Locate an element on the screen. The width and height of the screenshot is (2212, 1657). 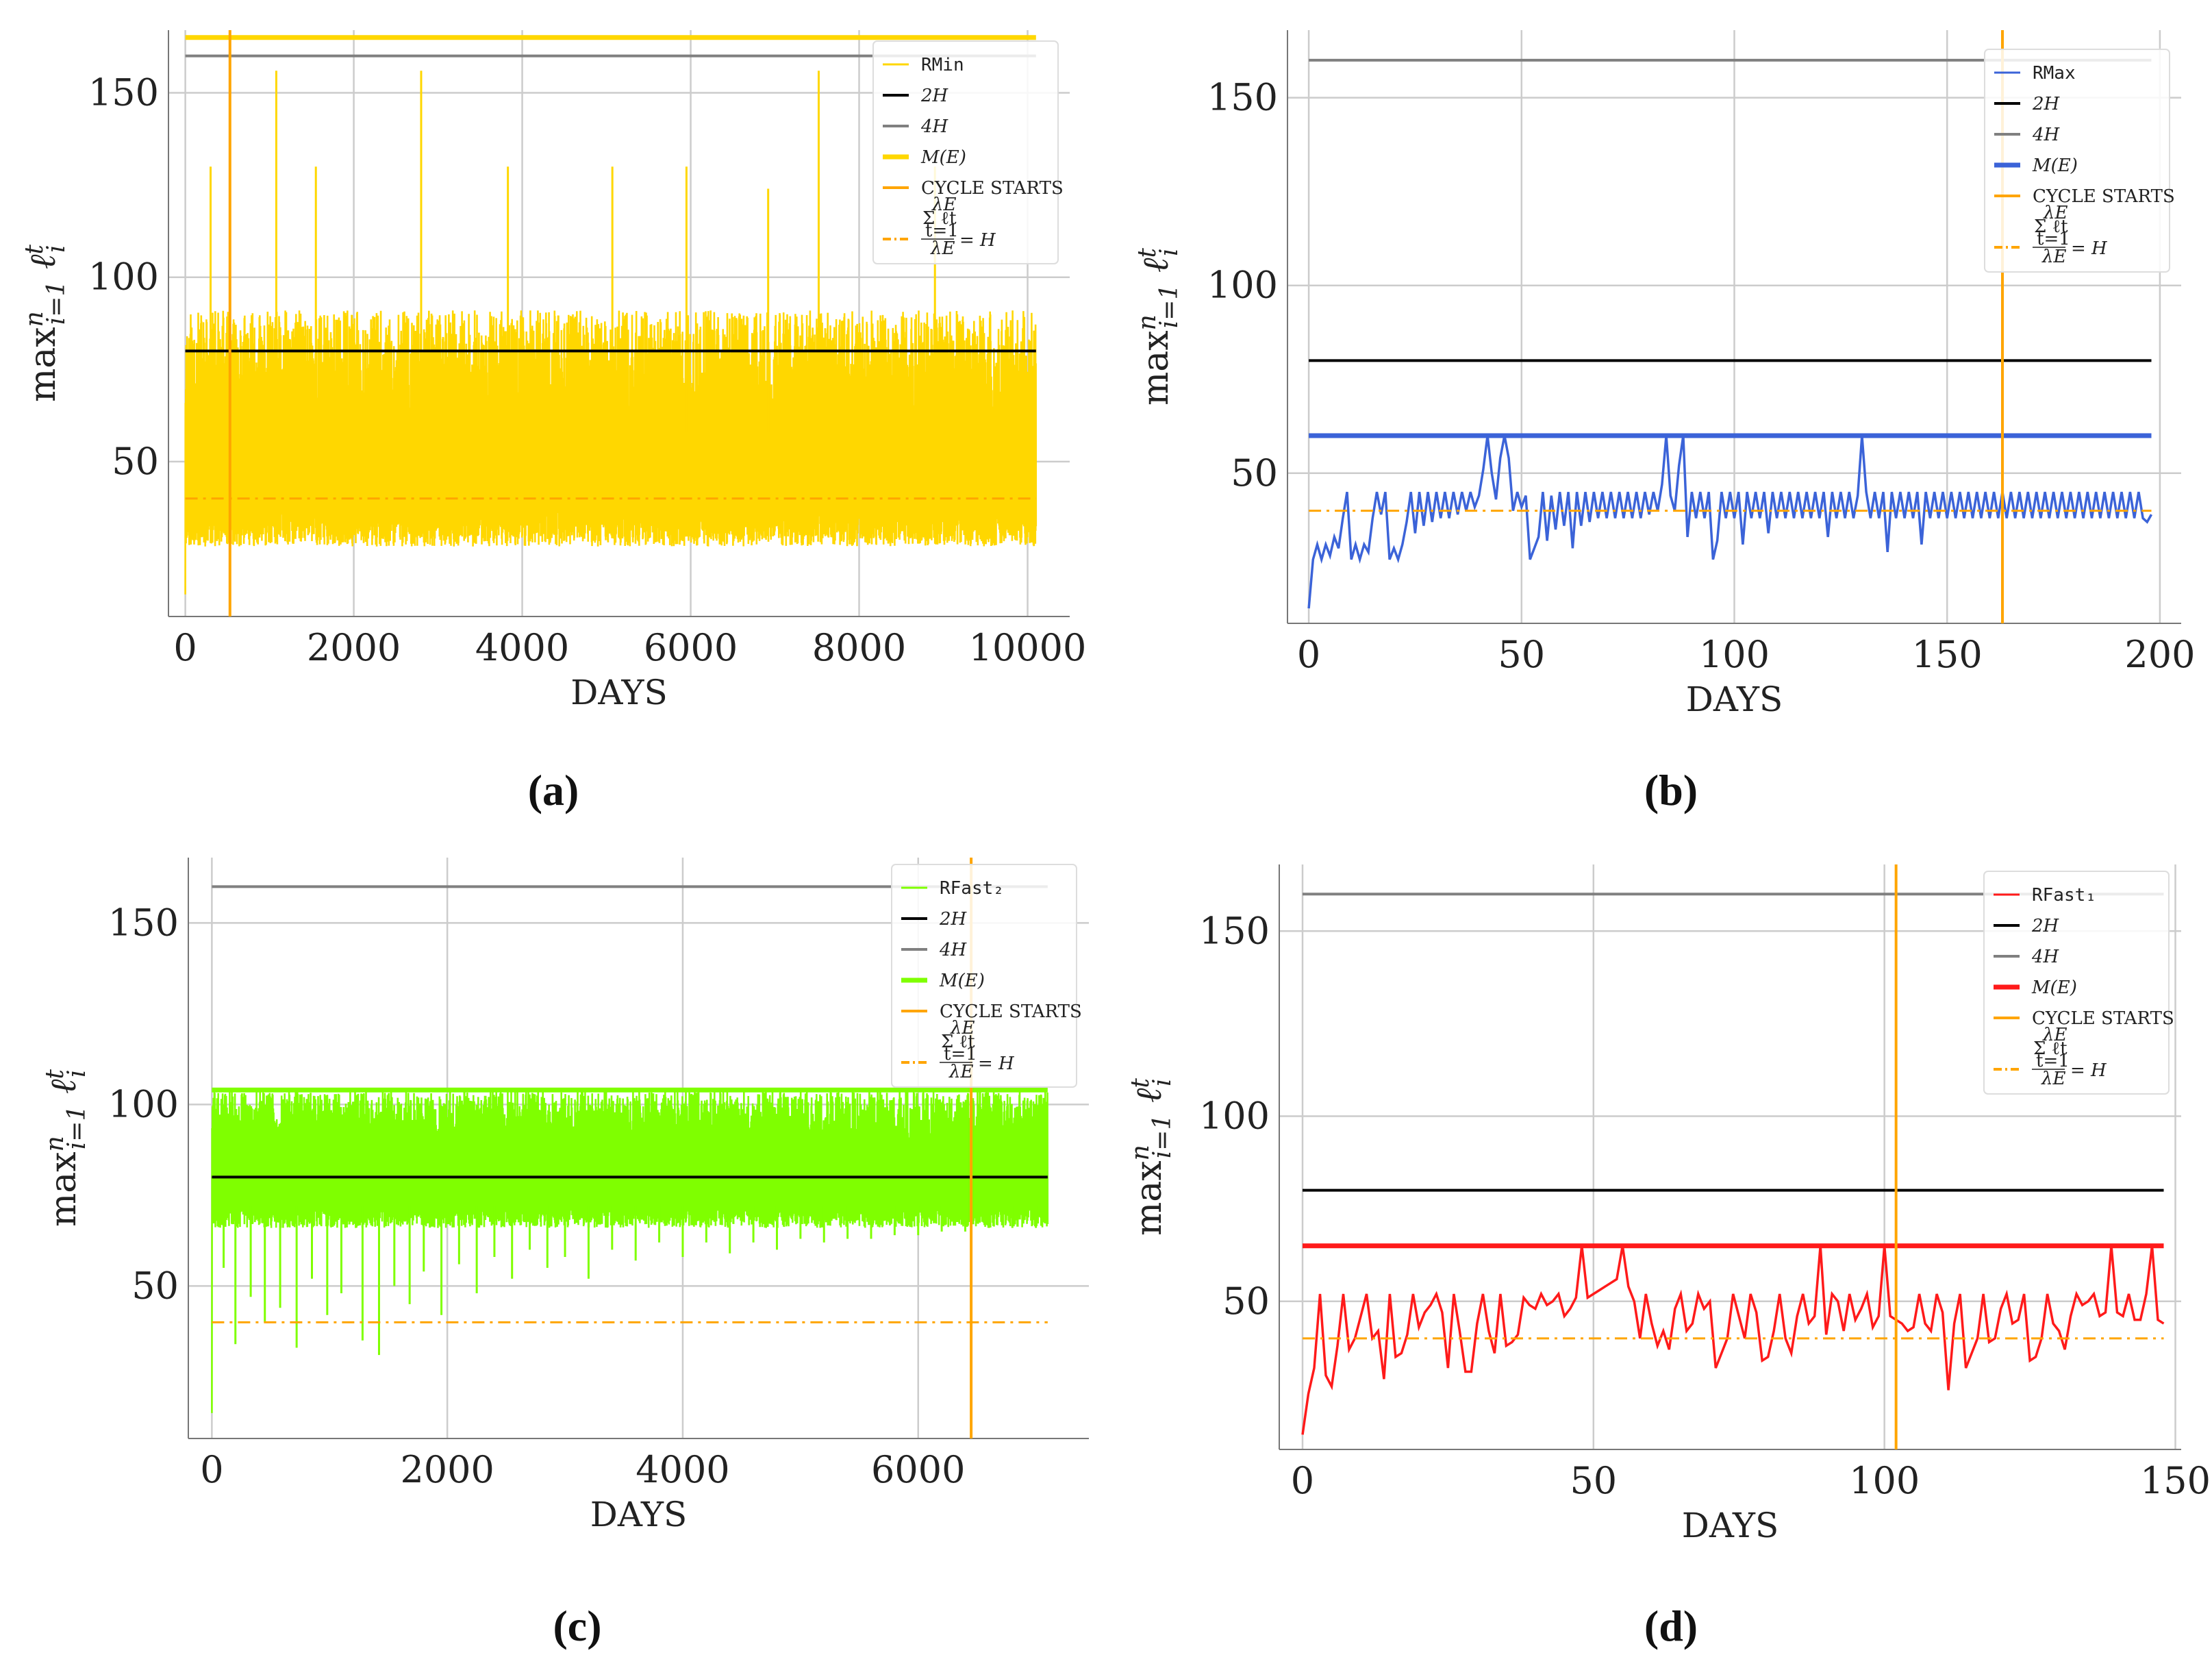
legend-series-label: RMax is located at coordinates (2054, 73).